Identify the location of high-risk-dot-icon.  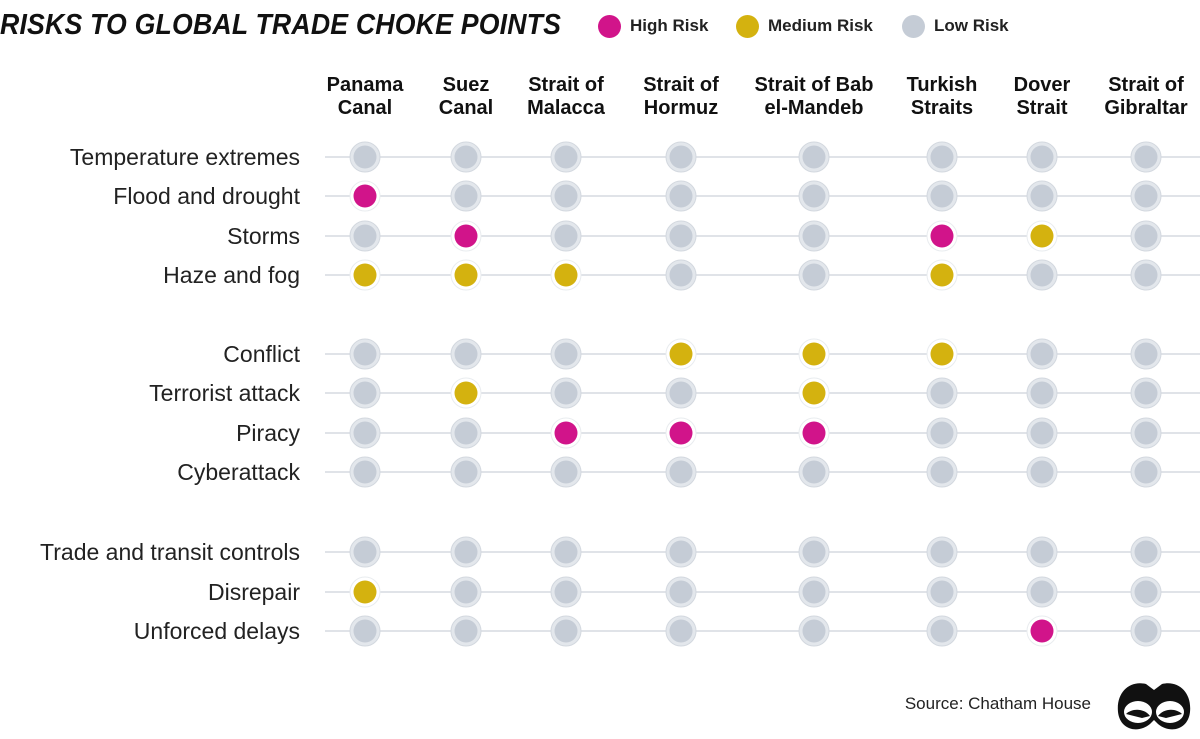
(609, 26).